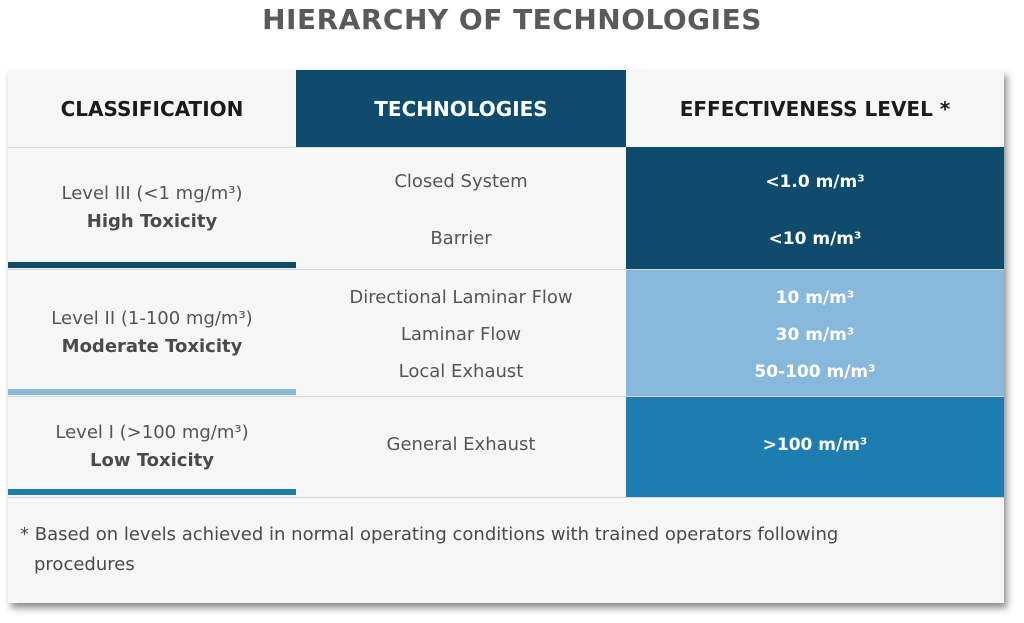  I want to click on effectiveness-level-ii: 10 m/m³ 30 m/m³ 50-100 m/m³, so click(815, 333).